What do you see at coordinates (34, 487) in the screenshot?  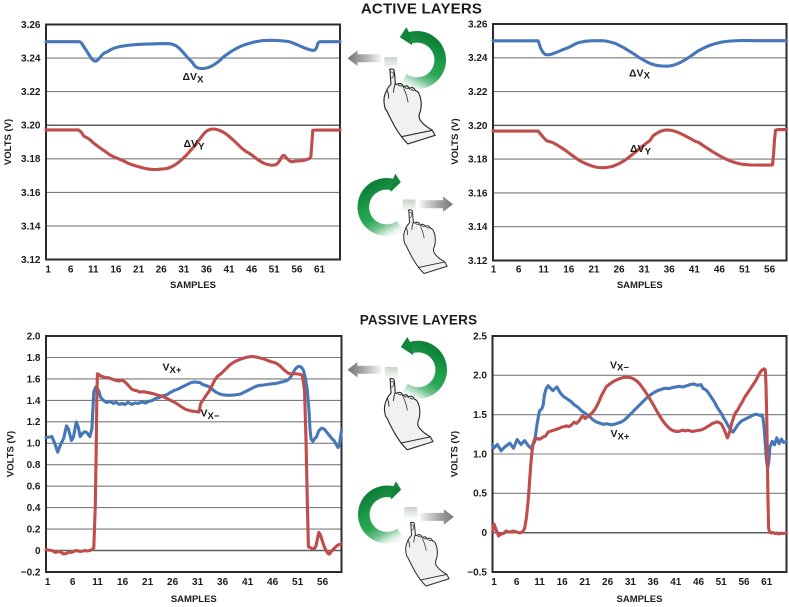 I see `svg-text: 0.6` at bounding box center [34, 487].